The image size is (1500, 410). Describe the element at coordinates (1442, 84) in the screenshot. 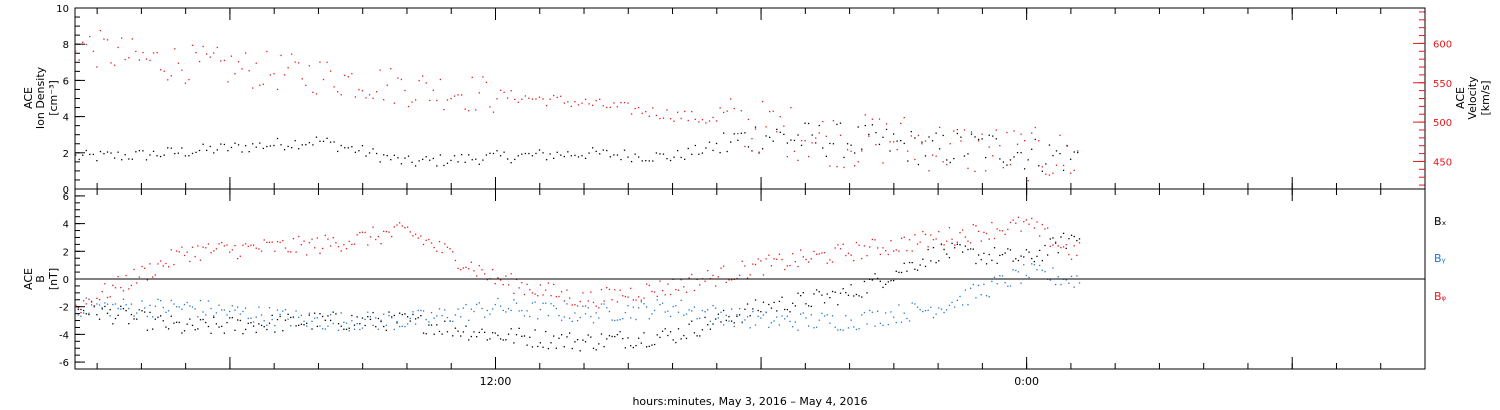

I see `velocity-tick-label: 550` at that location.